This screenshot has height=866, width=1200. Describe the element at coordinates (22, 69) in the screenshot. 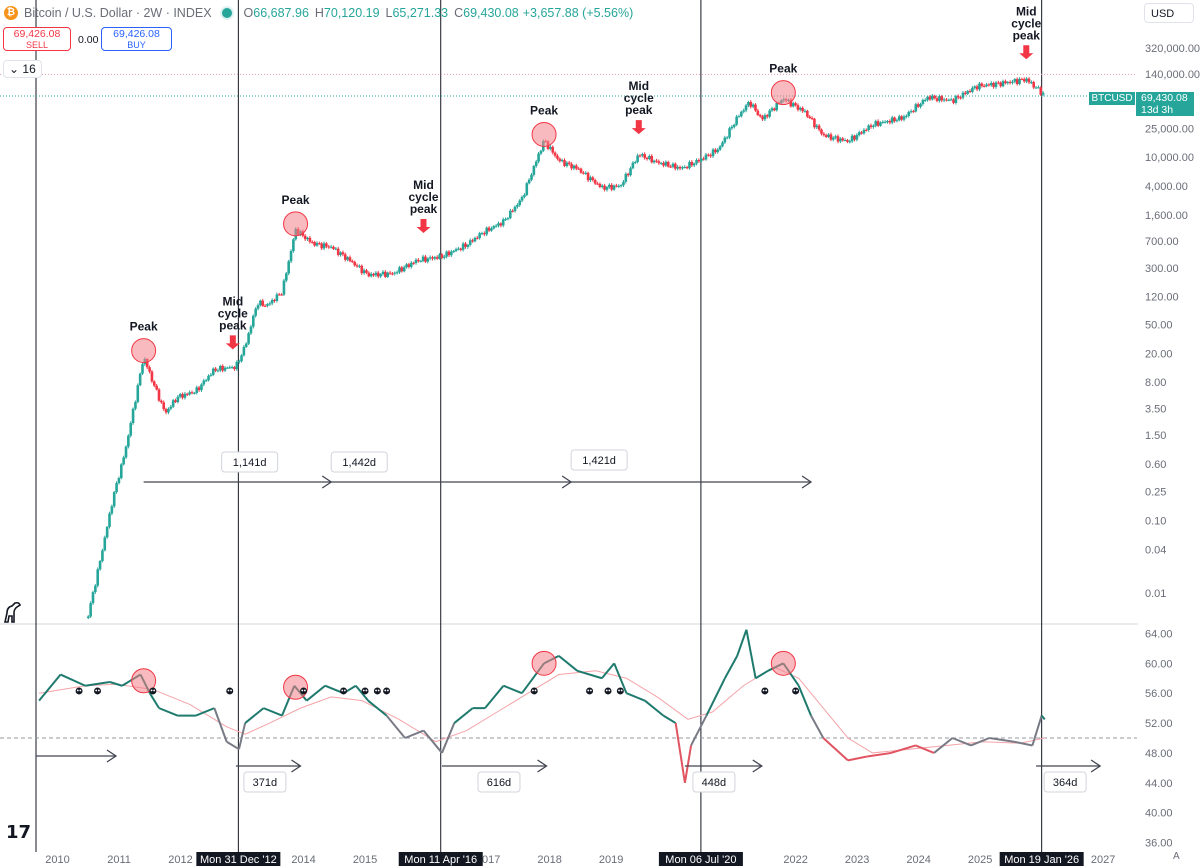

I see `indicator-collapse-toggle: ⌄ 16` at that location.